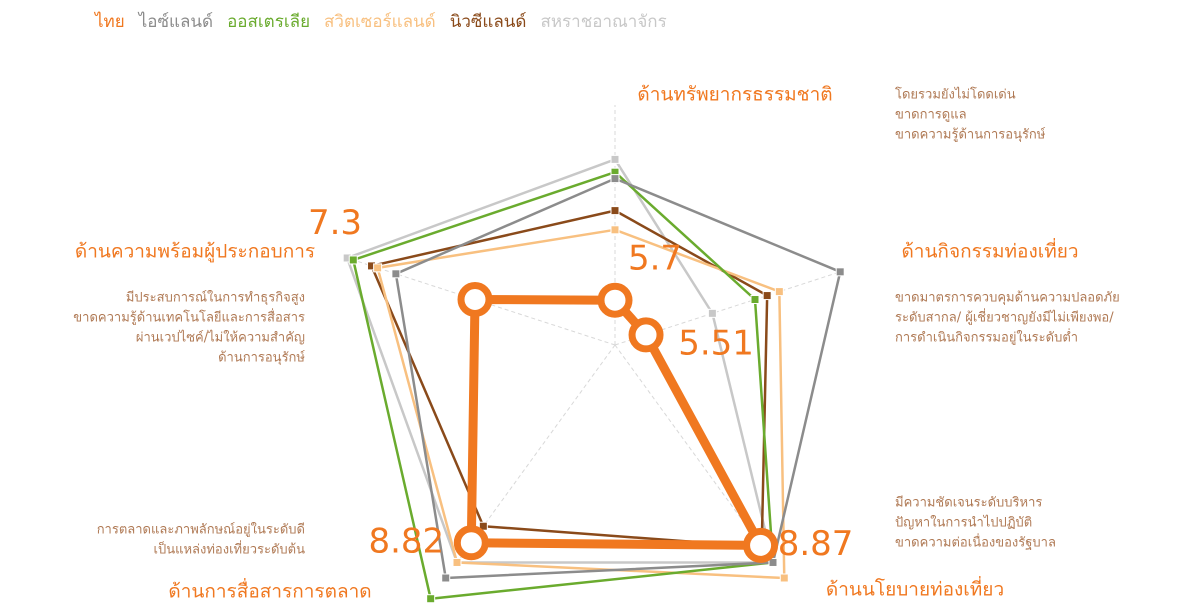 Image resolution: width=1199 pixels, height=613 pixels. Describe the element at coordinates (175, 21) in the screenshot. I see `legend-label: ไอซ์แลนด์` at that location.